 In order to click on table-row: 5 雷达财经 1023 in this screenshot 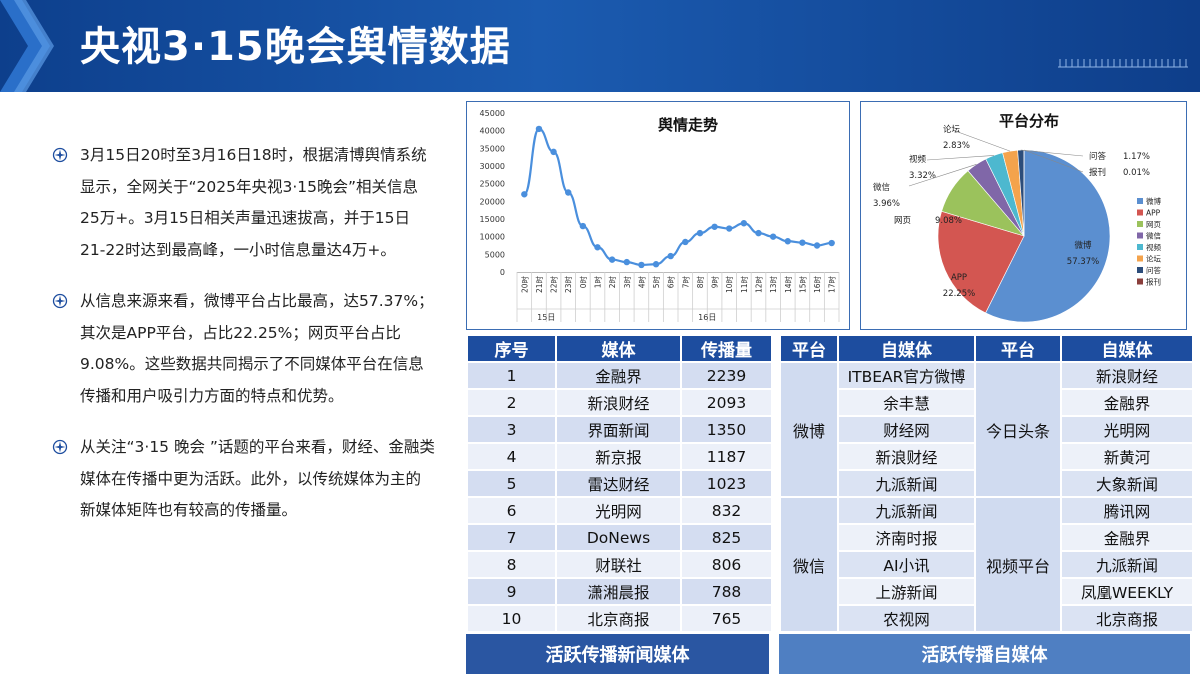, I will do `click(619, 483)`.